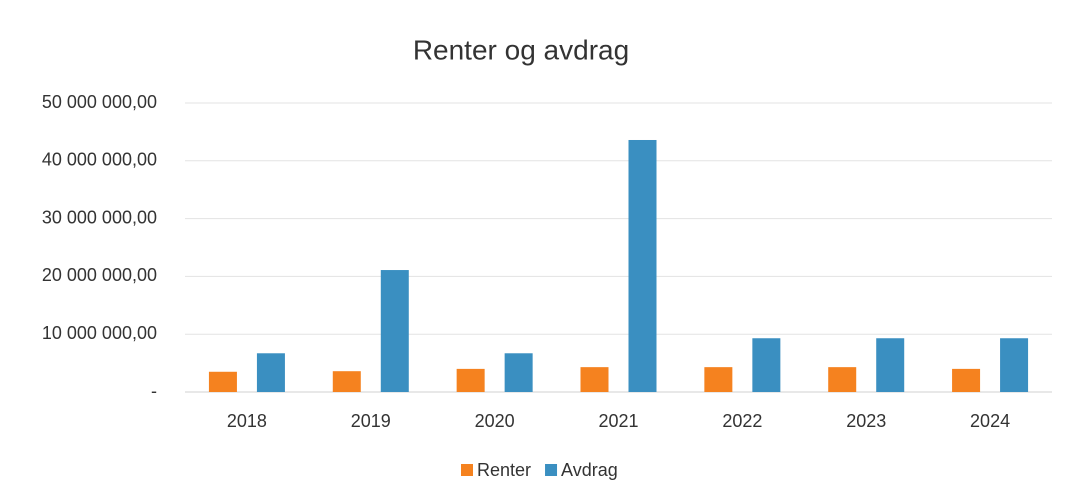 This screenshot has height=501, width=1068. Describe the element at coordinates (742, 421) in the screenshot. I see `x-tick-label: 2022` at that location.